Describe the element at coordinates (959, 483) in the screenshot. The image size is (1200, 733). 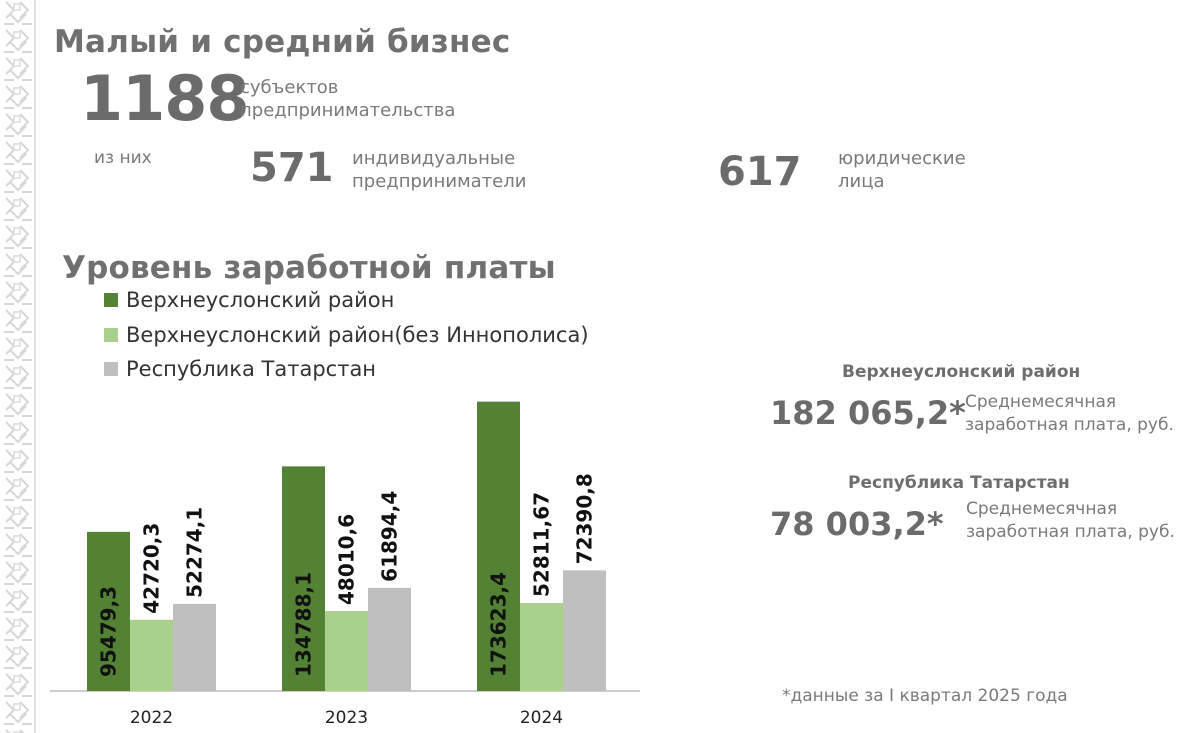
I see `stat-tatarstan-heading: Республика Татарстан` at that location.